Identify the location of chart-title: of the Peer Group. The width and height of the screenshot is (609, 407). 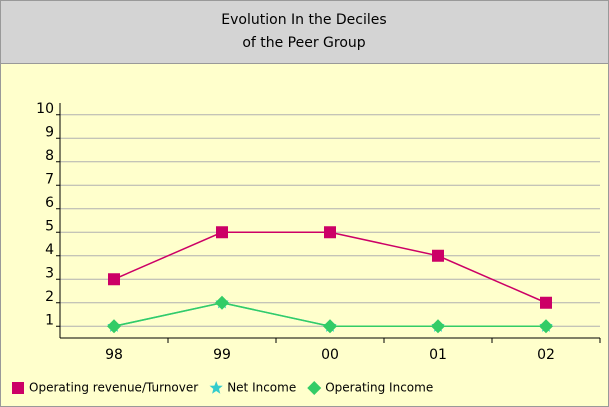
(303, 43).